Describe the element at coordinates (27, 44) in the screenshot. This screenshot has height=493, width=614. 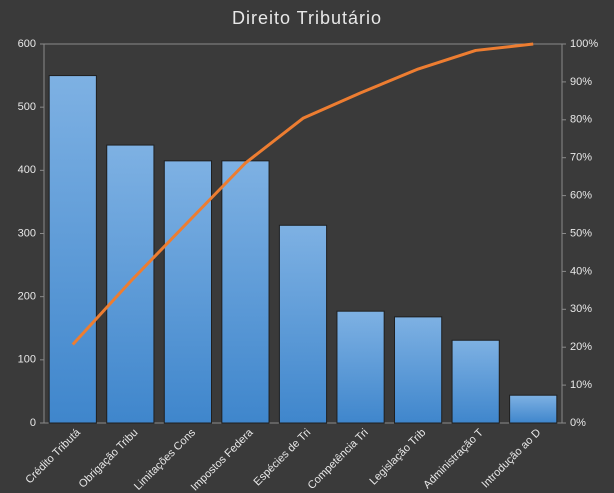
I see `y-tick-label: 600` at that location.